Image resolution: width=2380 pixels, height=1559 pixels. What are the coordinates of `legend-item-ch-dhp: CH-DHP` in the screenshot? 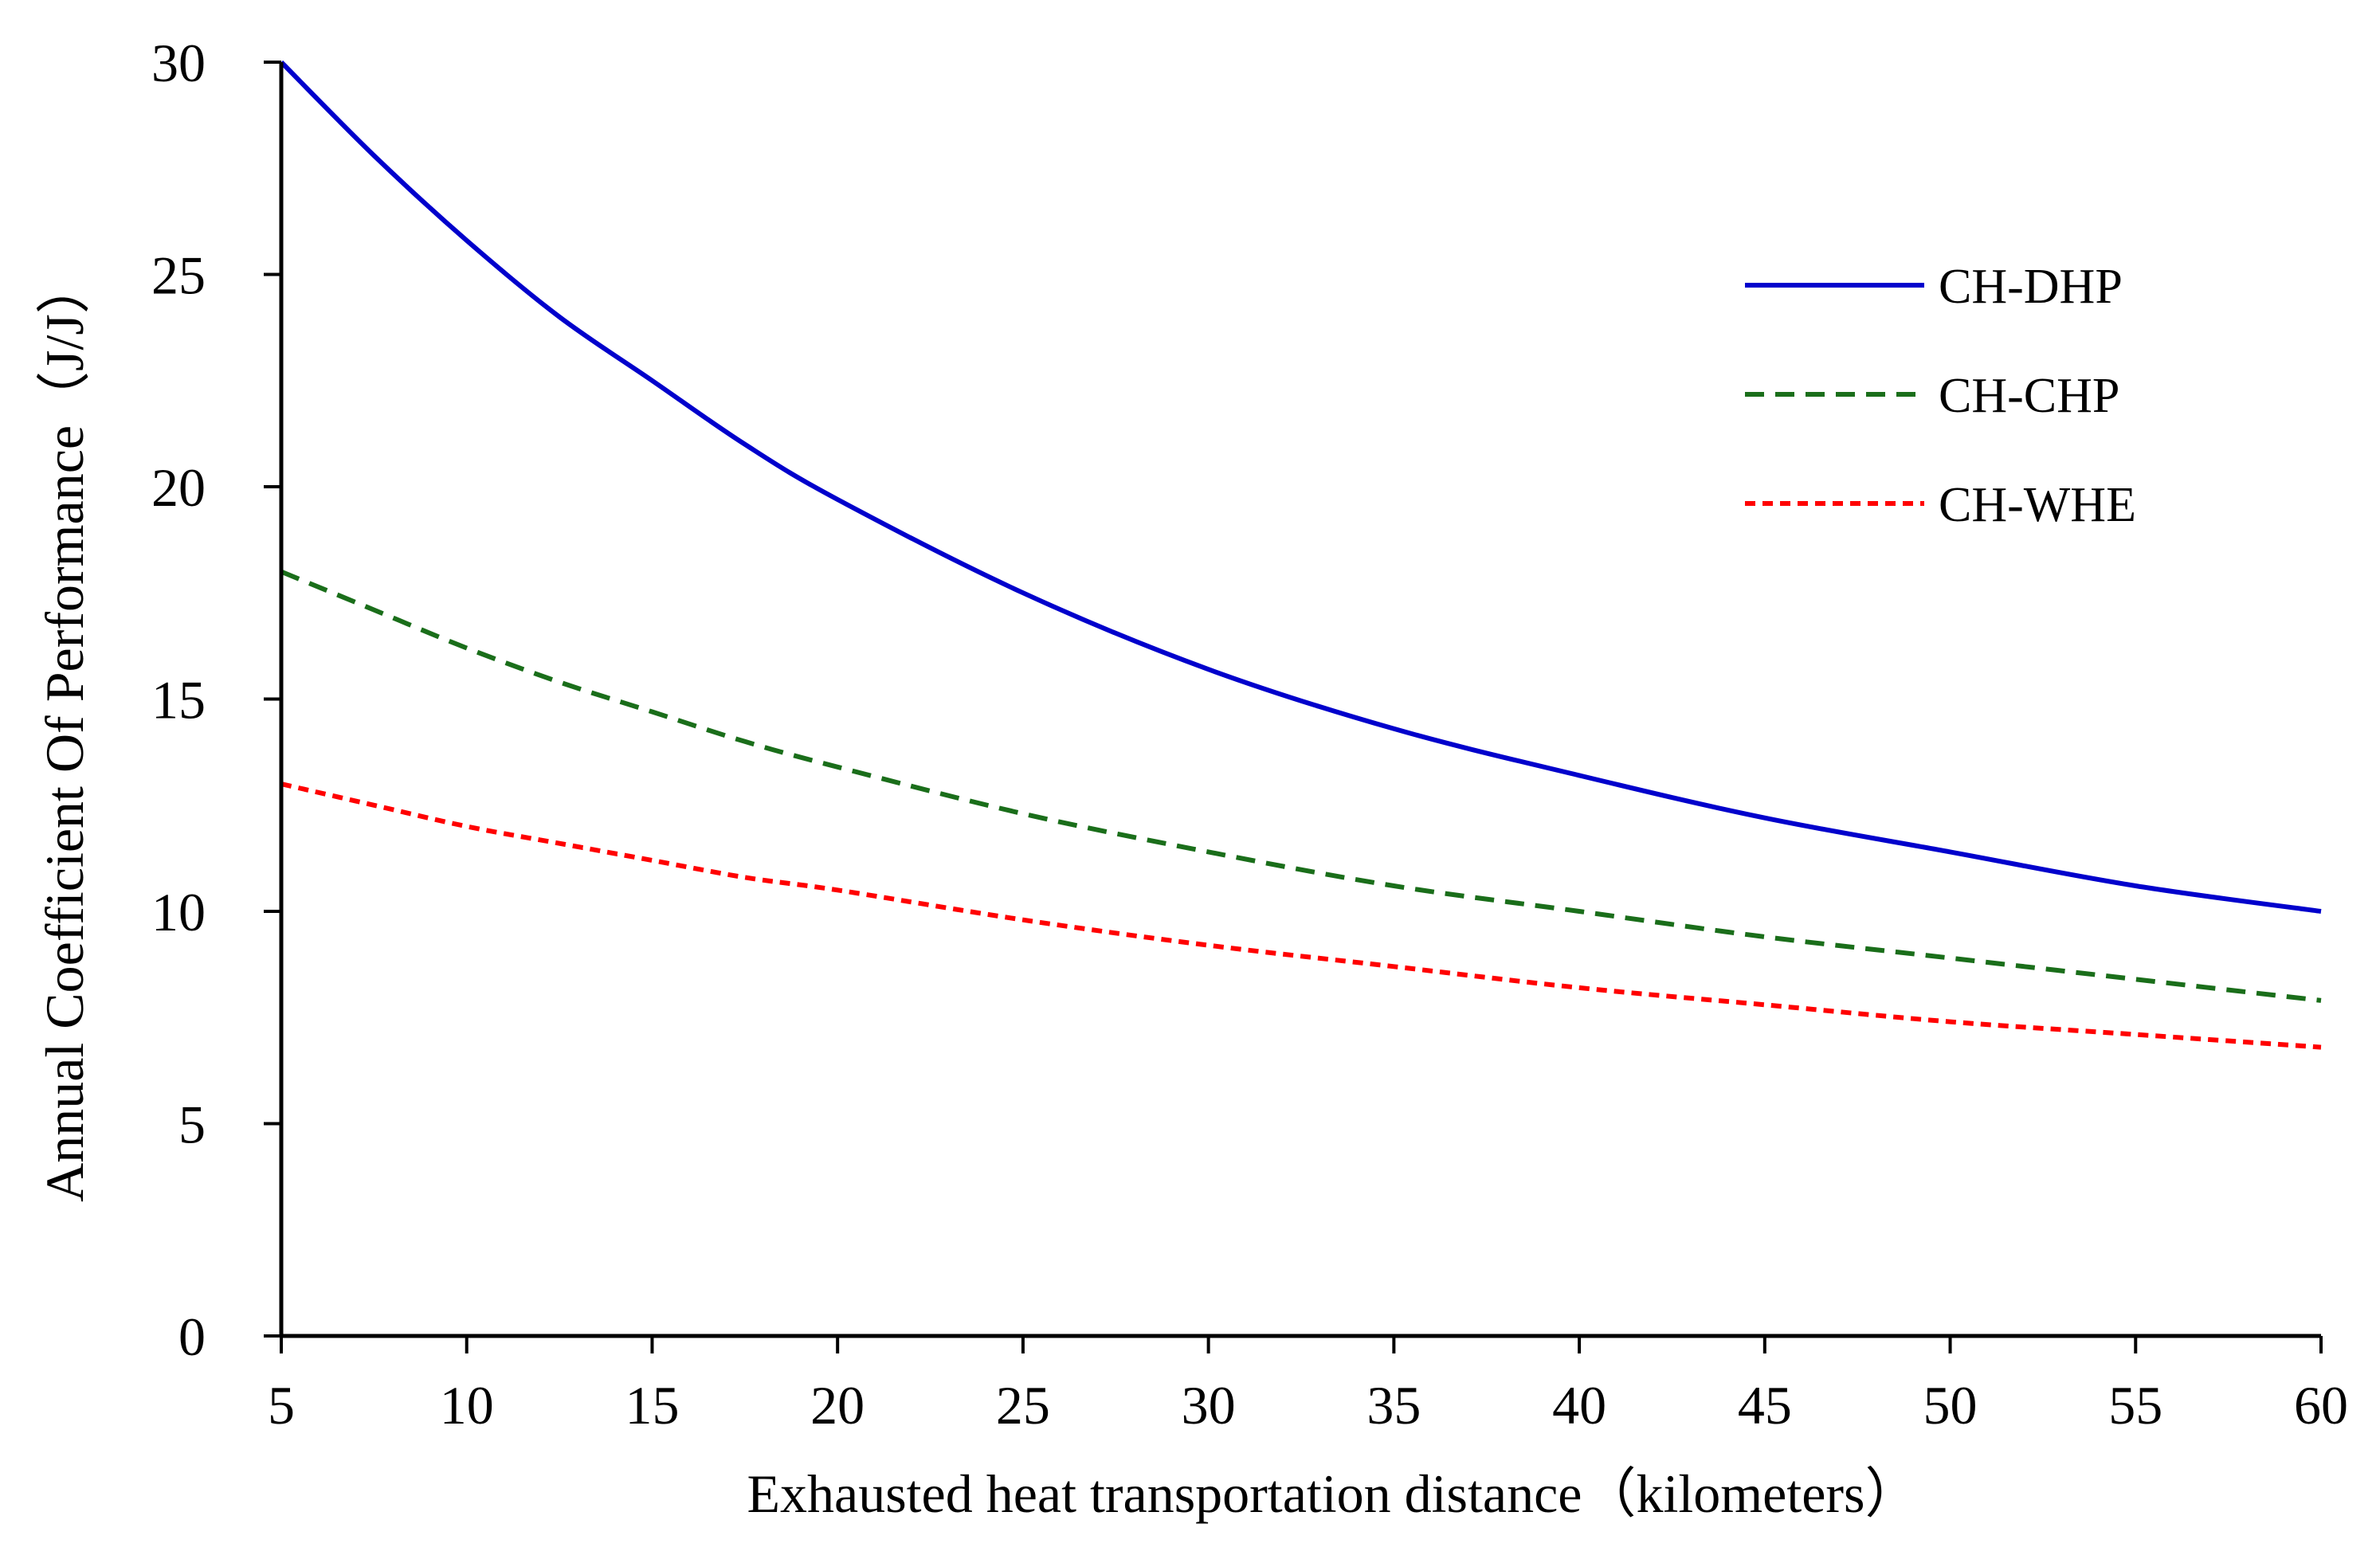 It's located at (1934, 287).